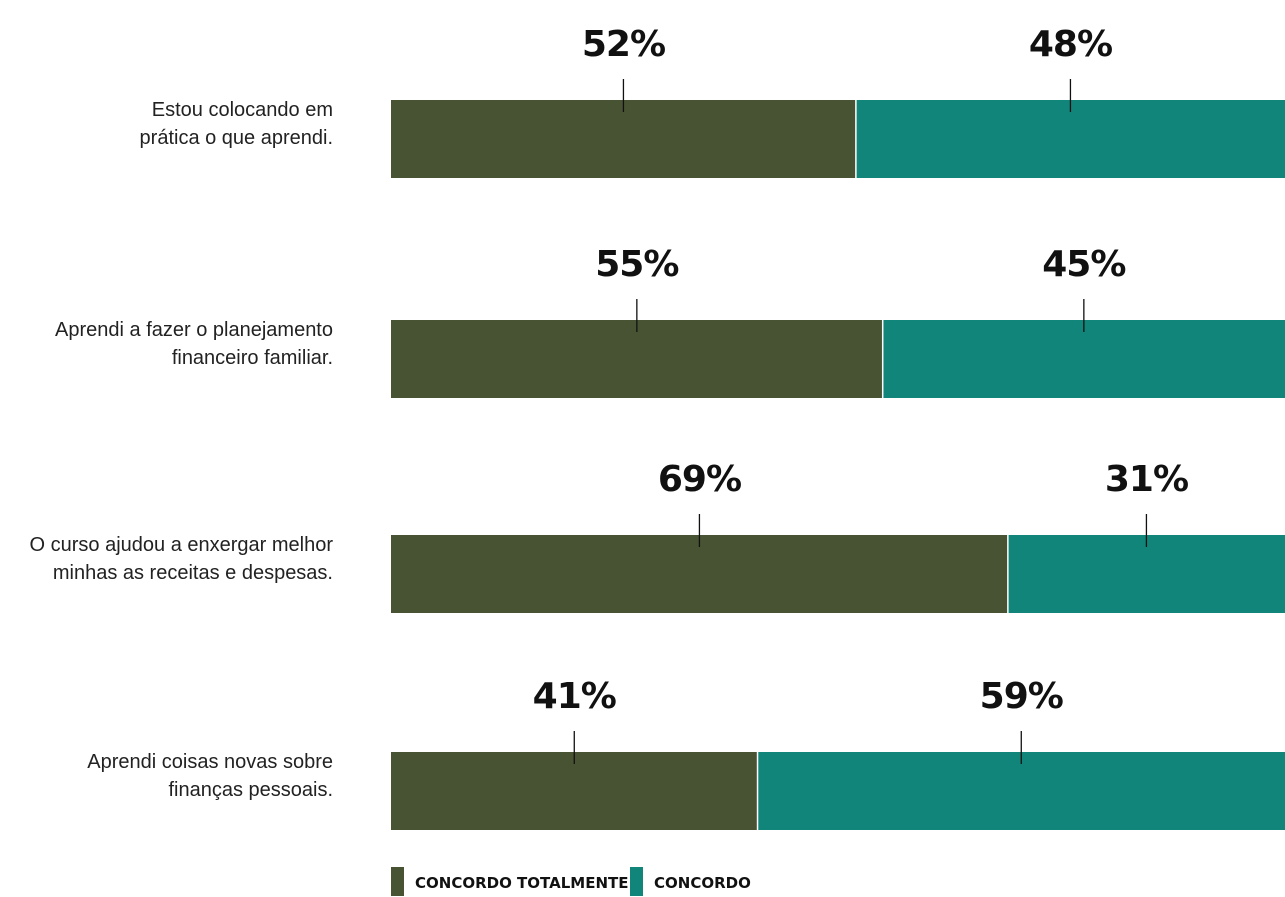 The image size is (1285, 897). What do you see at coordinates (252, 358) in the screenshot?
I see `category-label-line: financeiro familiar.` at bounding box center [252, 358].